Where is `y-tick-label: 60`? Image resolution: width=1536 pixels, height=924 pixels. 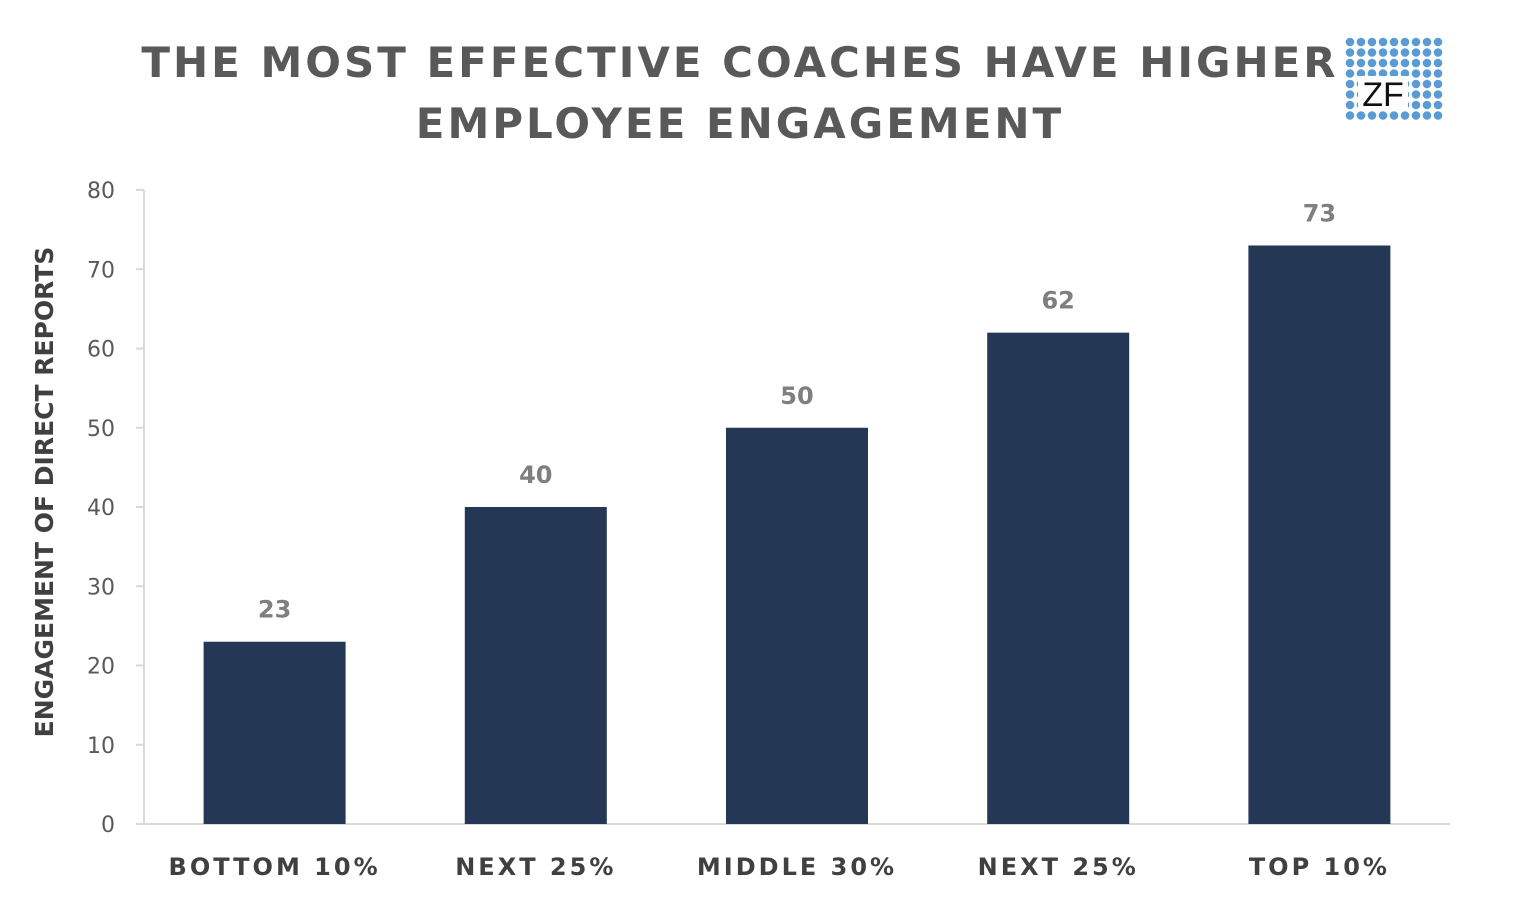
y-tick-label: 60 is located at coordinates (101, 350).